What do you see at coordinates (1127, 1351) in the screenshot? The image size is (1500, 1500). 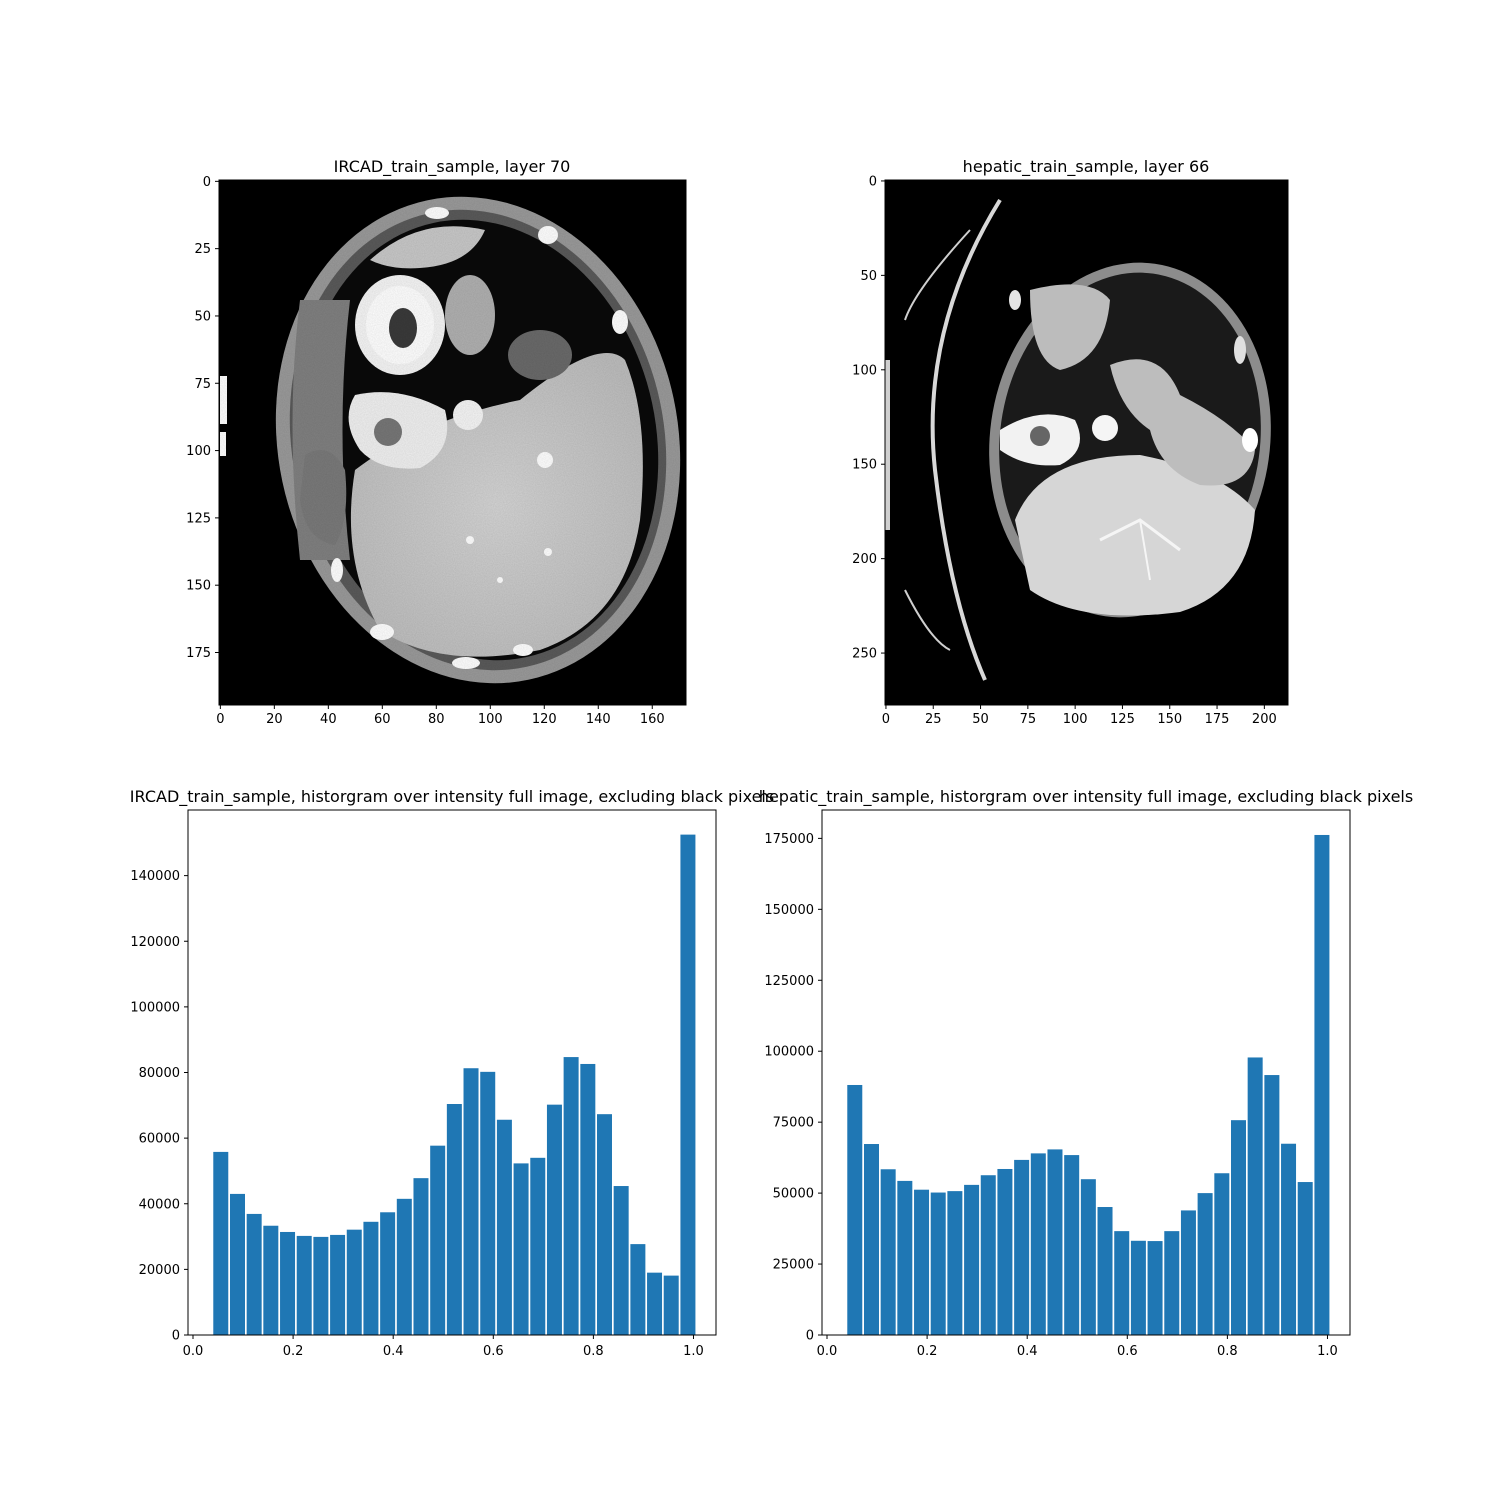 I see `hepatic-histogram-xtick-label: 0.6` at bounding box center [1127, 1351].